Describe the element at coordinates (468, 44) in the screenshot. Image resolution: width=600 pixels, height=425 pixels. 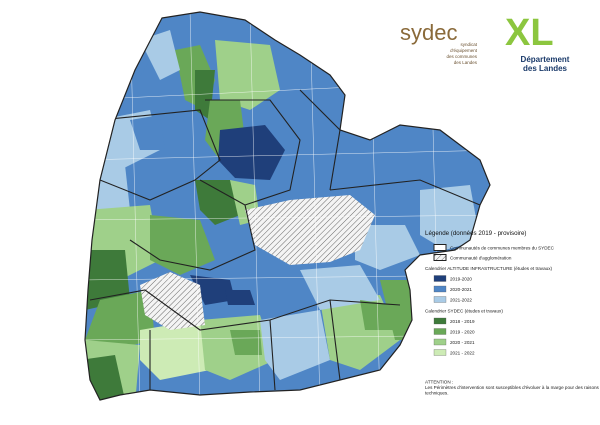
I see `sydec-tagline: syndicat` at that location.